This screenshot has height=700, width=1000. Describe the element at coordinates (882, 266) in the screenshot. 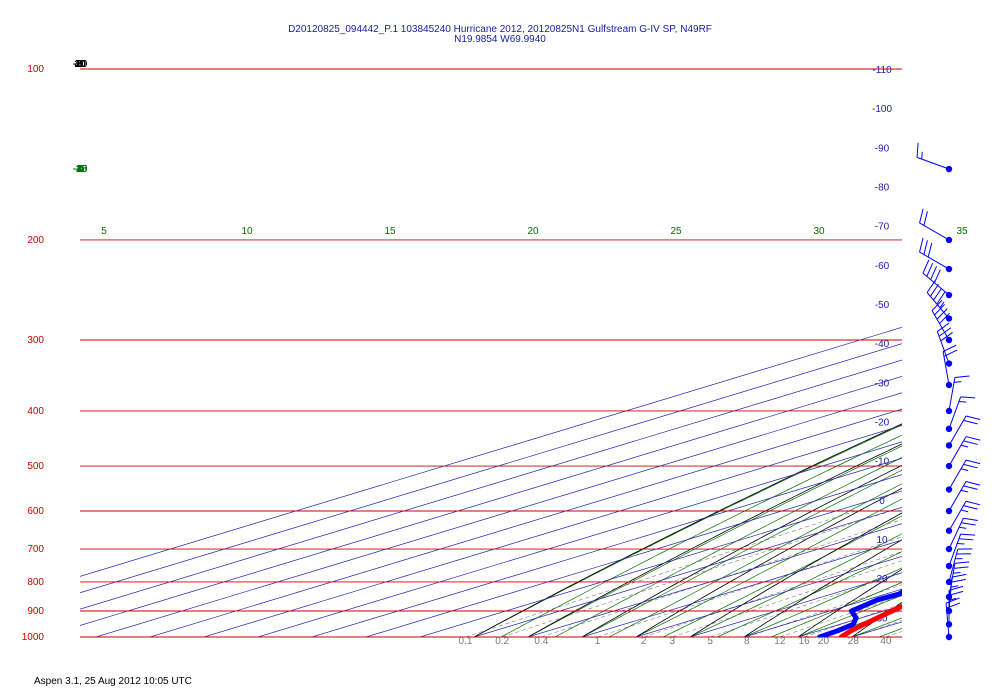

I see `isotherm-label: -60` at that location.